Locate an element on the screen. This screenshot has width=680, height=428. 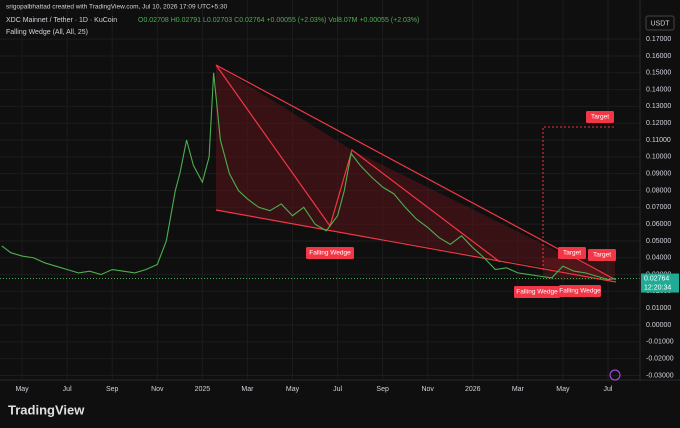
y-tick-label: 0.05000 is located at coordinates (658, 241).